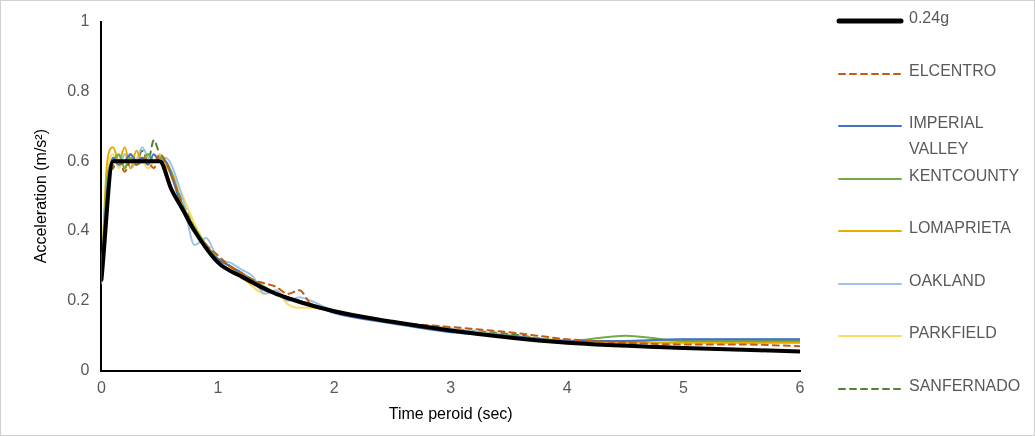 Image resolution: width=1035 pixels, height=436 pixels. What do you see at coordinates (953, 70) in the screenshot?
I see `legend-label: ELCENTRO` at bounding box center [953, 70].